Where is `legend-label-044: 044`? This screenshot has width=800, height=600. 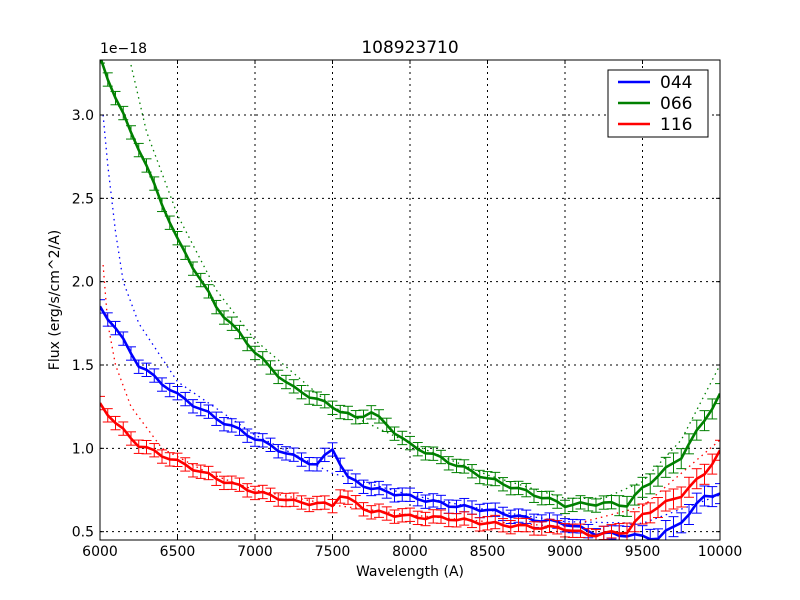 legend-label-044: 044 is located at coordinates (676, 83).